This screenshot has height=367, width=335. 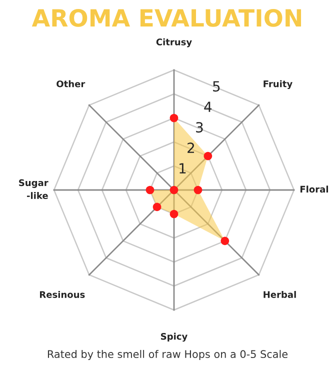 What do you see at coordinates (199, 127) in the screenshot?
I see `y-tick-label: 3` at bounding box center [199, 127].